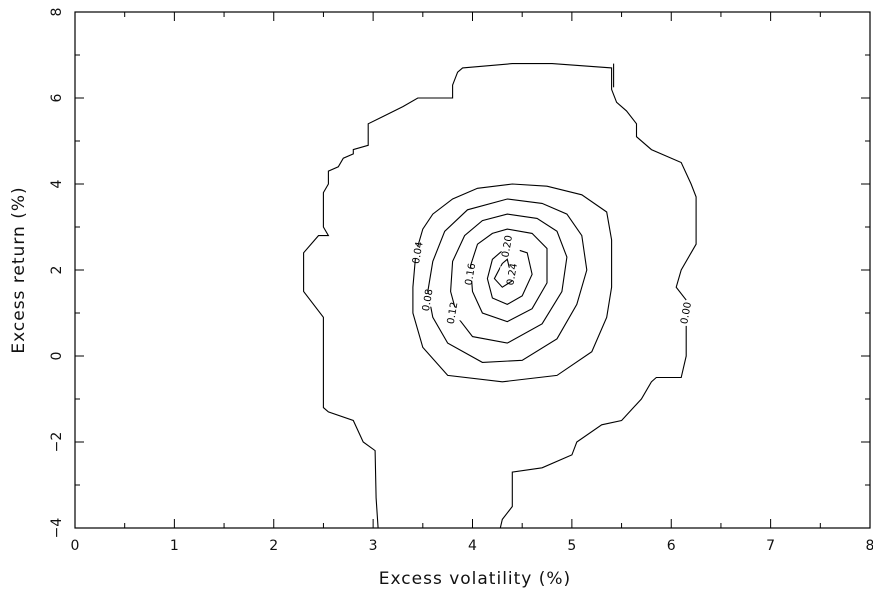  Describe the element at coordinates (75, 546) in the screenshot. I see `x-tick-label: 0` at that location.